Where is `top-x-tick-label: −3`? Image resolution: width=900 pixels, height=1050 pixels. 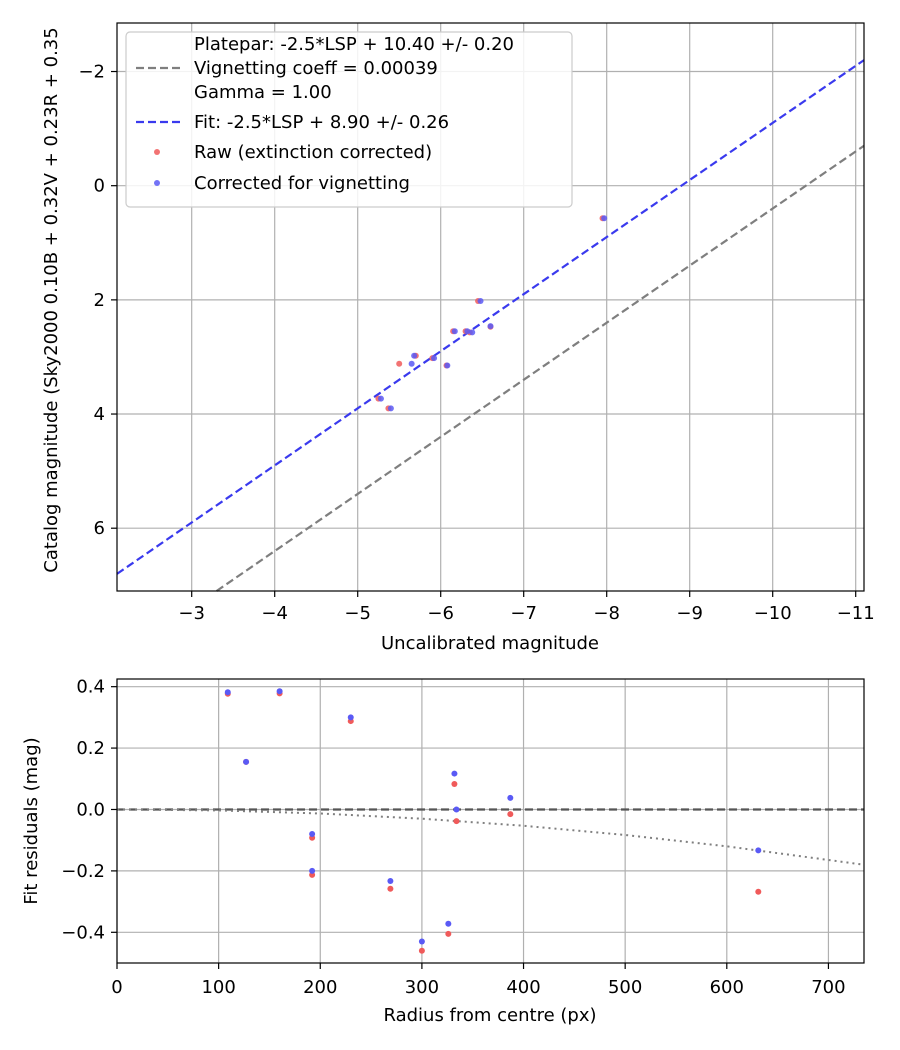
top-x-tick-label: −3 is located at coordinates (191, 613).